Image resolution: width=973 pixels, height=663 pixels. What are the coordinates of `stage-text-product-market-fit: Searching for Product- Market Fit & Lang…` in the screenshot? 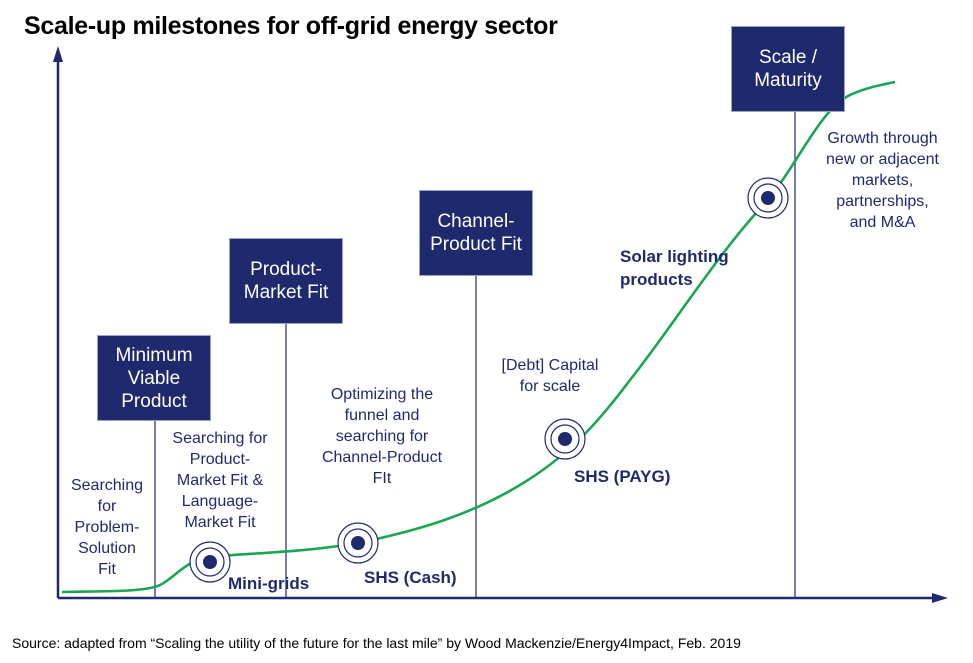 It's located at (220, 480).